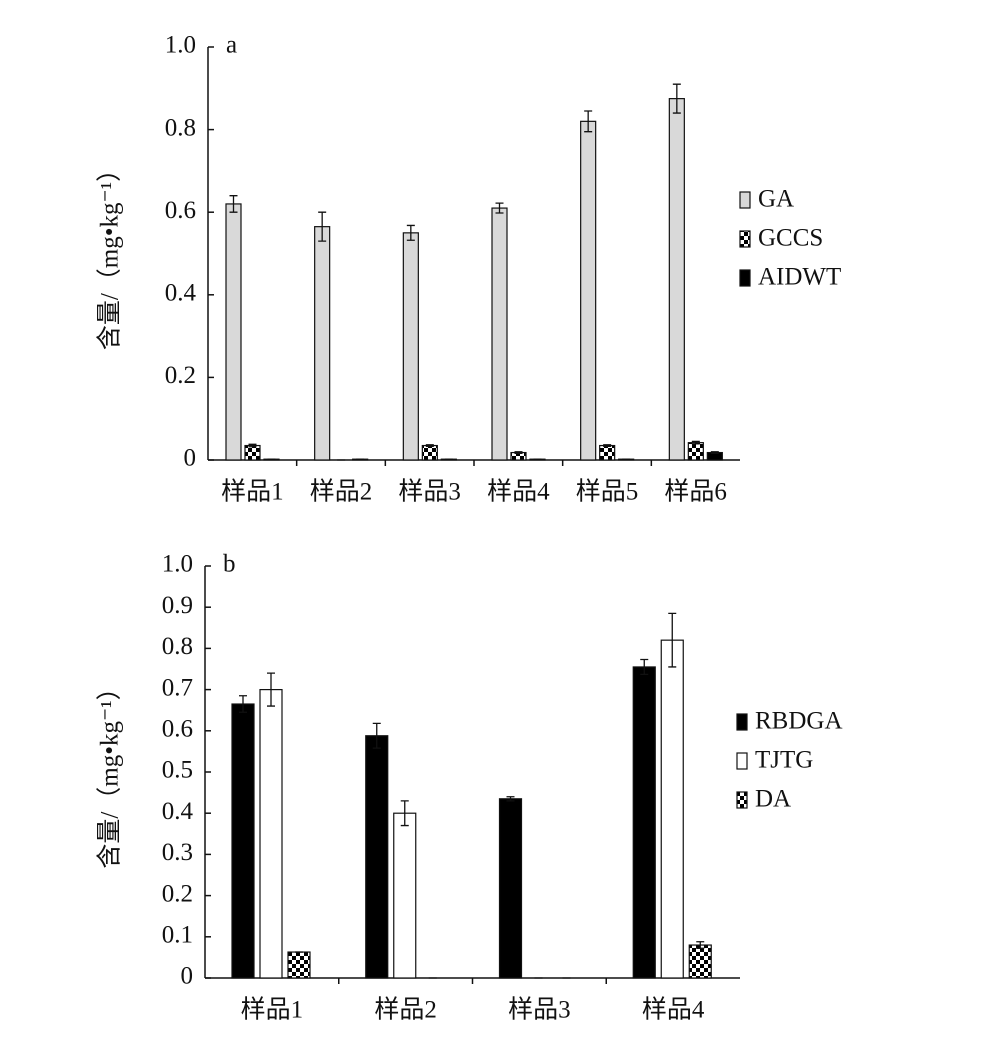  Describe the element at coordinates (177, 852) in the screenshot. I see `y-tick-label: 0.3` at that location.